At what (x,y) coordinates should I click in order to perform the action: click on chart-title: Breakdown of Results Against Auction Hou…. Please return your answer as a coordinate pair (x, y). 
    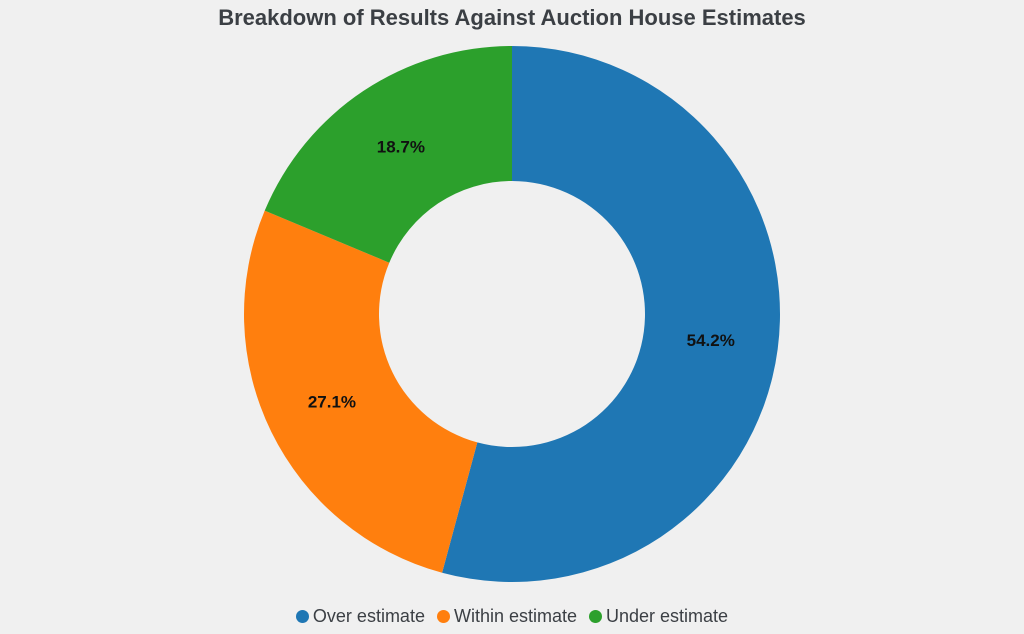
    Looking at the image, I should click on (512, 17).